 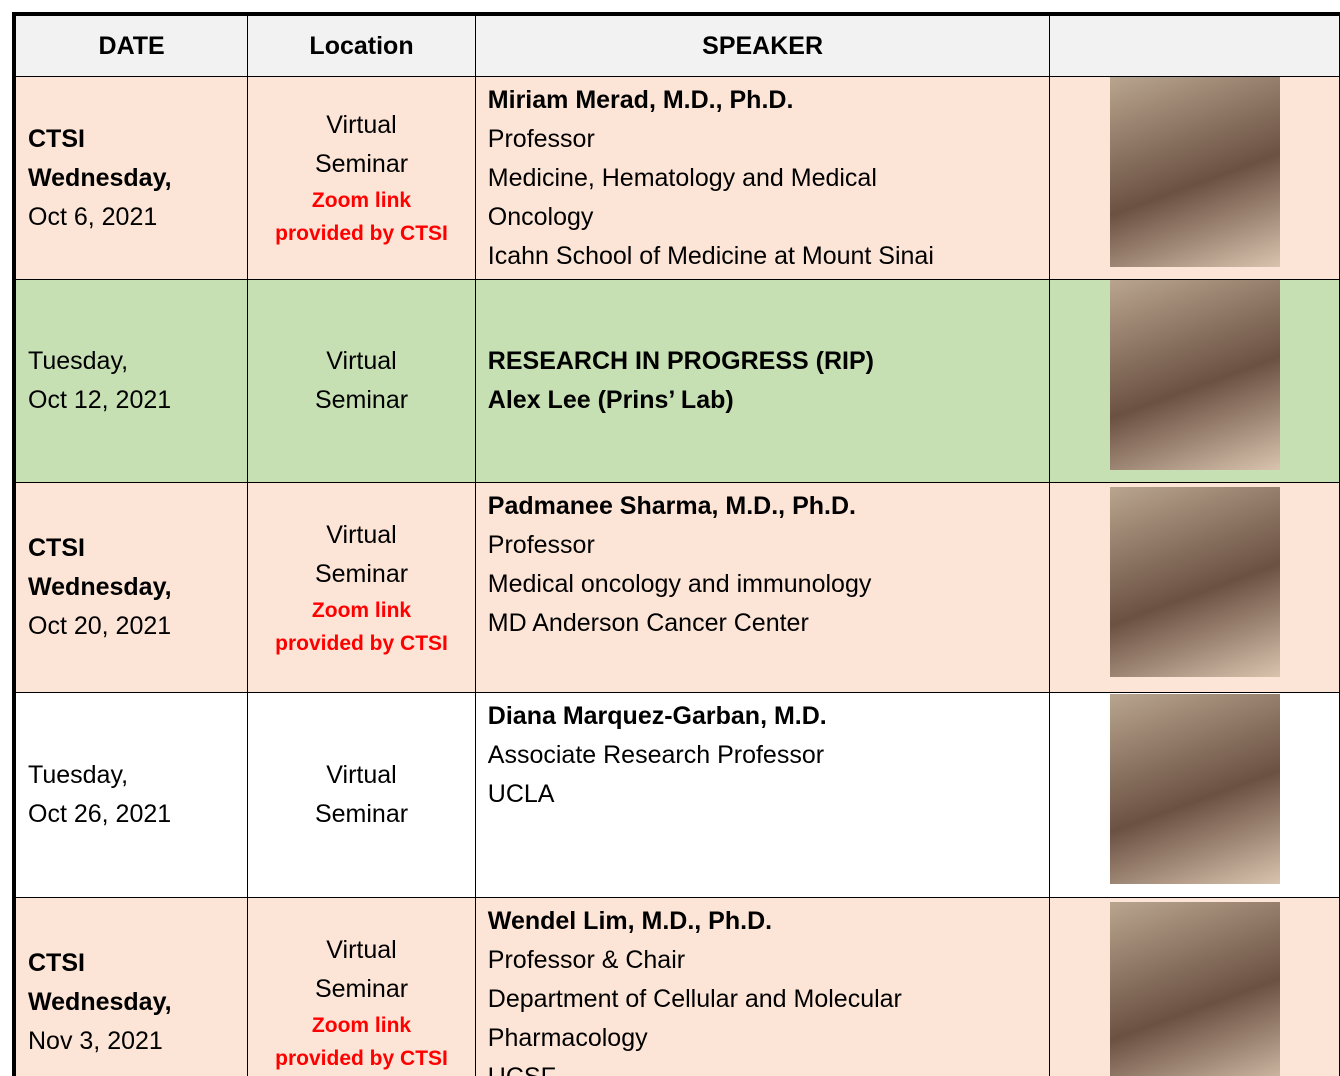 I want to click on speaker-name: Miriam Merad, M.D., Ph.D., so click(x=640, y=100).